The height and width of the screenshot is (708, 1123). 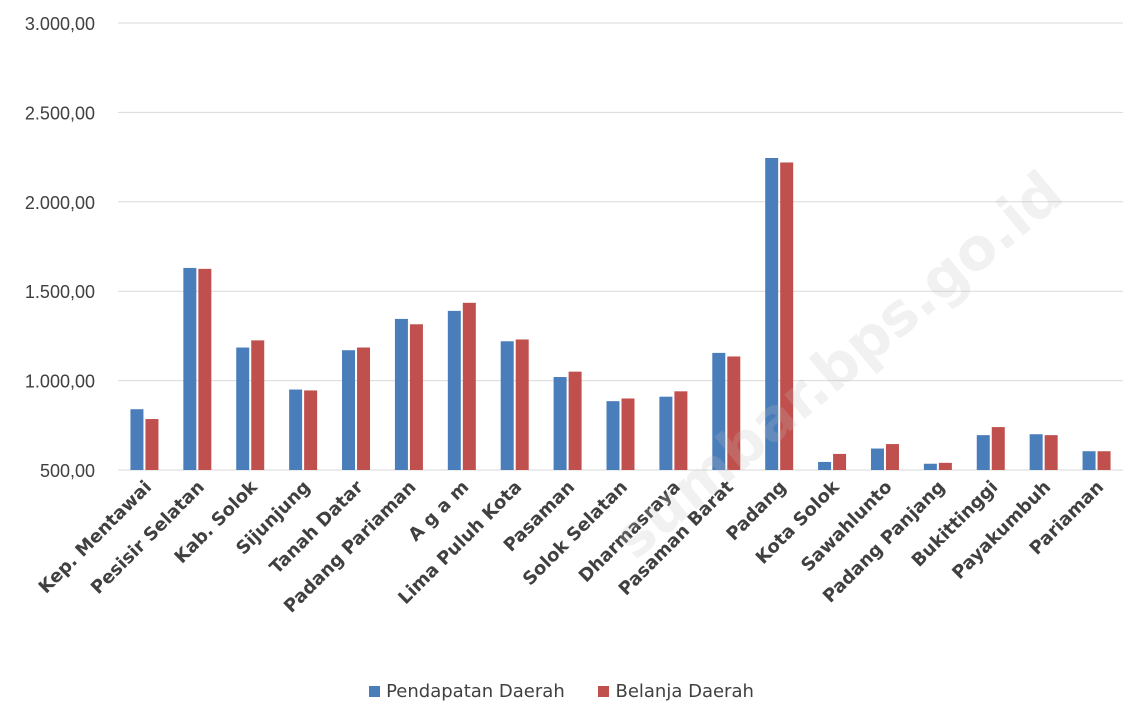 I want to click on legend-item-pendapatan: Pendapatan Daerah, so click(x=467, y=691).